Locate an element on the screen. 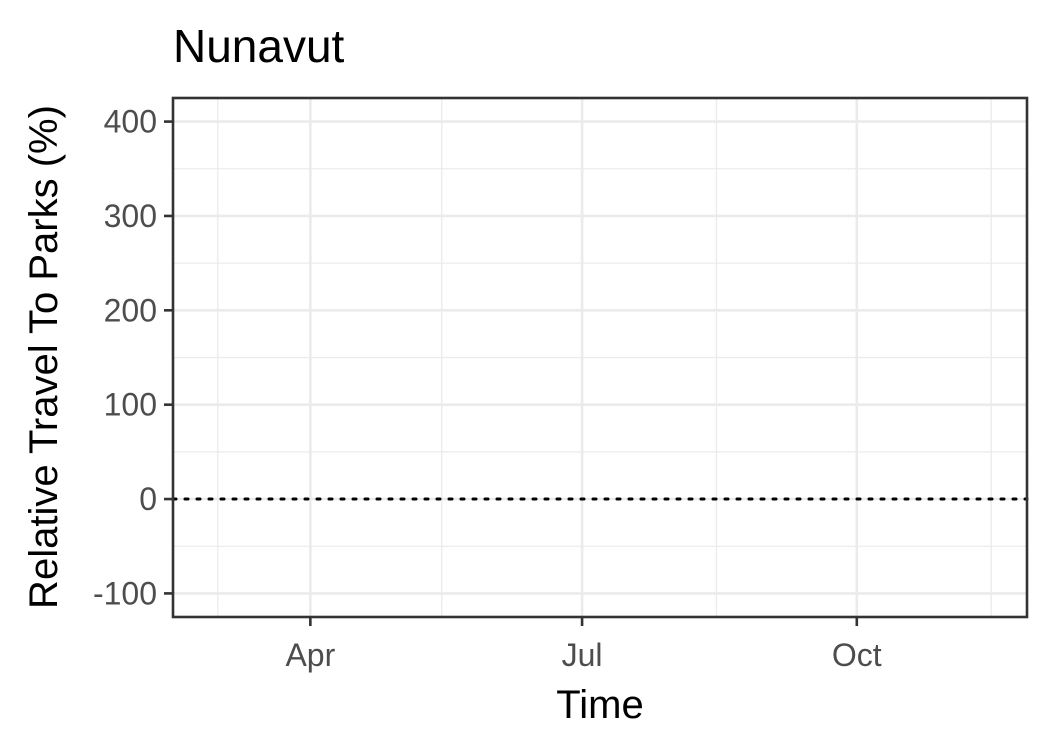 The image size is (1050, 750). chart-title: Nunavut is located at coordinates (259, 46).